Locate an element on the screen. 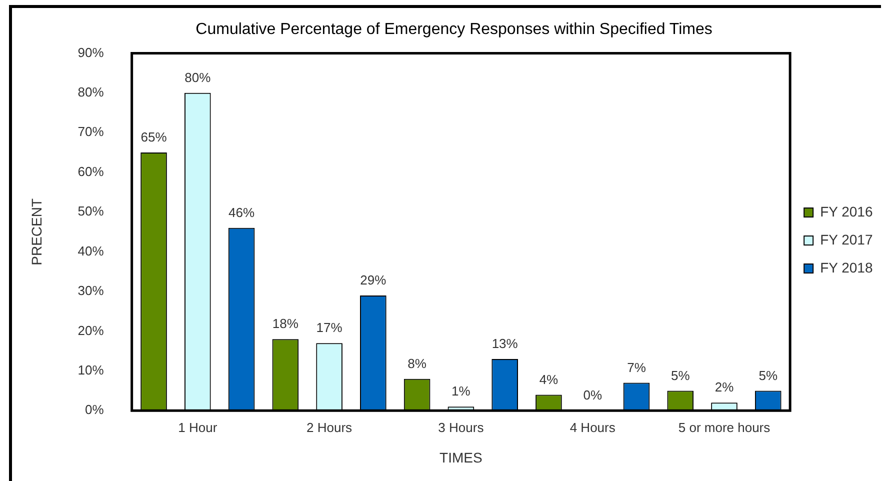  data-label: 29% is located at coordinates (373, 280).